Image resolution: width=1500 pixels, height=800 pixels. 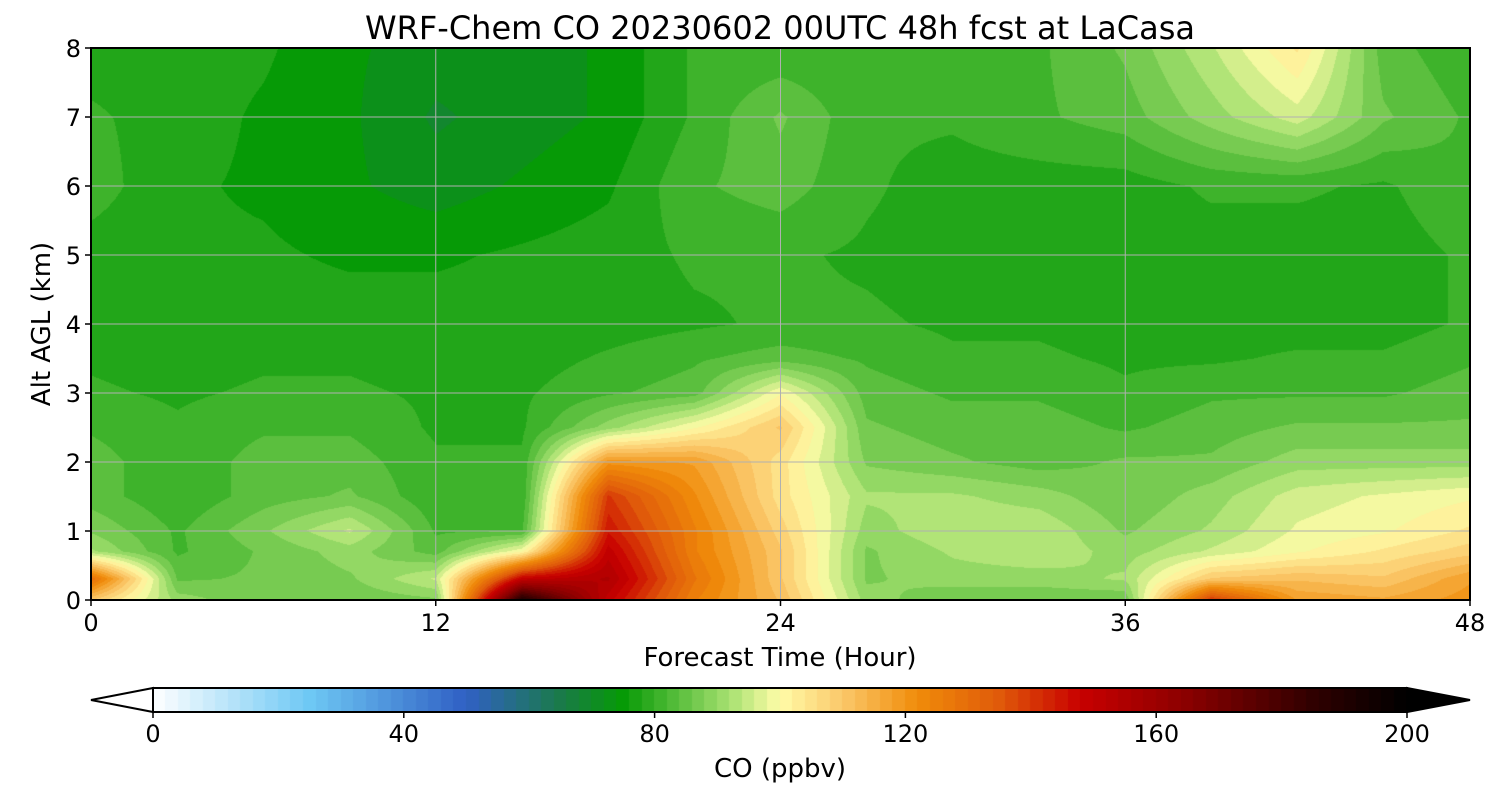 I want to click on colorbar-tick-label: 40, so click(x=404, y=734).